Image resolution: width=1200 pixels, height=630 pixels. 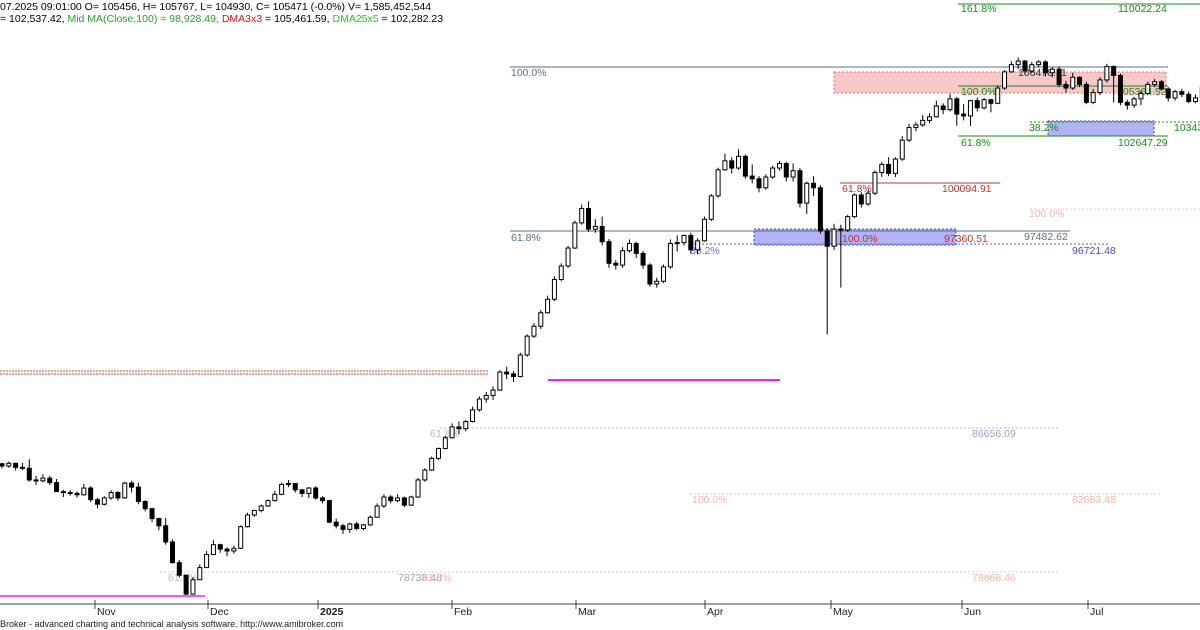 I want to click on fib-price-label: 86656.09, so click(x=994, y=434).